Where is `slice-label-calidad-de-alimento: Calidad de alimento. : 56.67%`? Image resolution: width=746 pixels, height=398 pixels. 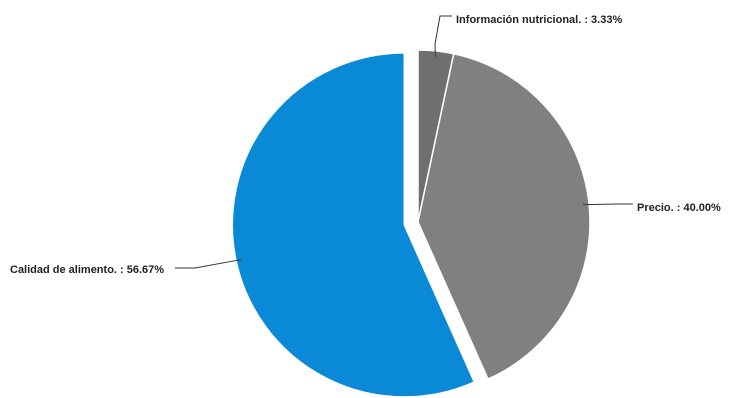
slice-label-calidad-de-alimento: Calidad de alimento. : 56.67% is located at coordinates (87, 270).